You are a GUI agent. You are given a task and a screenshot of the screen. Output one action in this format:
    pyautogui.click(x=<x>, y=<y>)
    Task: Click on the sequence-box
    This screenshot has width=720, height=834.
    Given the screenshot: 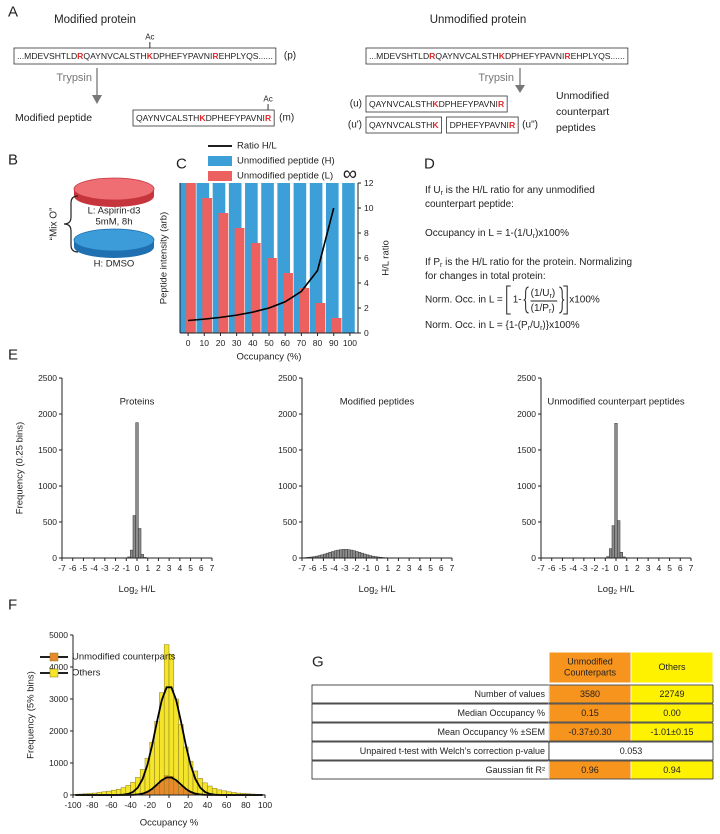 What is the action you would take?
    pyautogui.click(x=482, y=125)
    